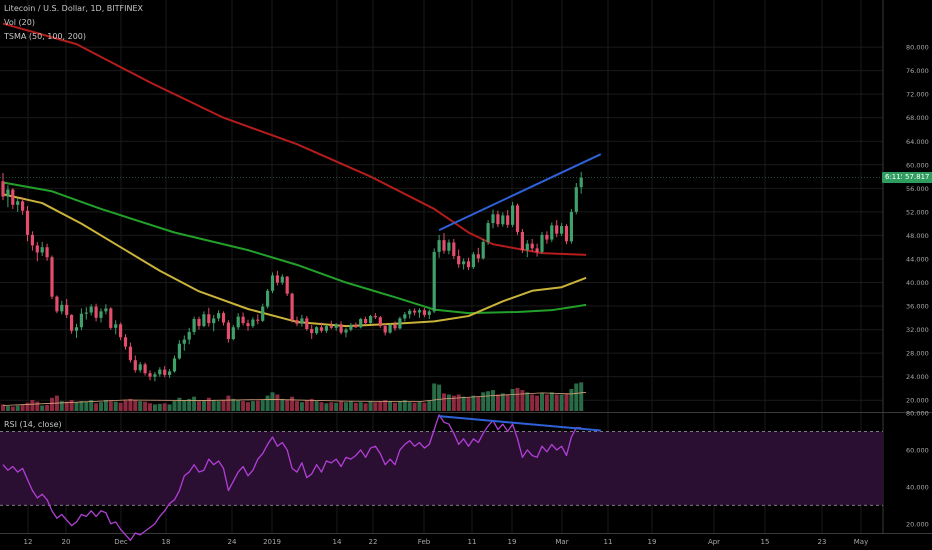  Describe the element at coordinates (917, 487) in the screenshot. I see `rsi-tick-label: 40.000` at that location.